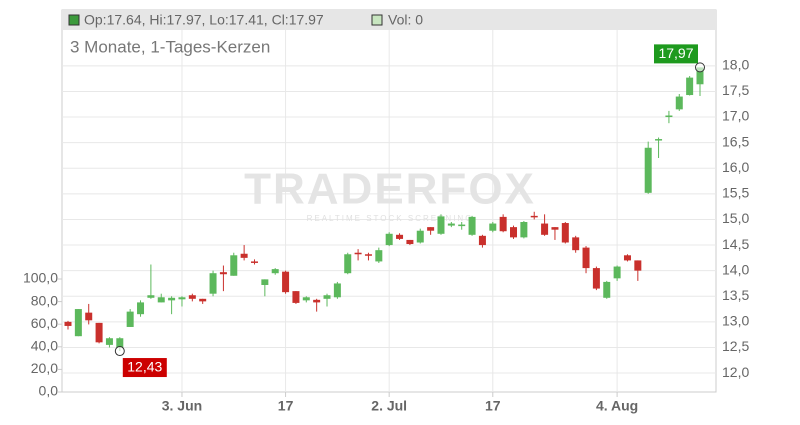  What do you see at coordinates (377, 20) in the screenshot?
I see `vol-legend-marker` at bounding box center [377, 20].